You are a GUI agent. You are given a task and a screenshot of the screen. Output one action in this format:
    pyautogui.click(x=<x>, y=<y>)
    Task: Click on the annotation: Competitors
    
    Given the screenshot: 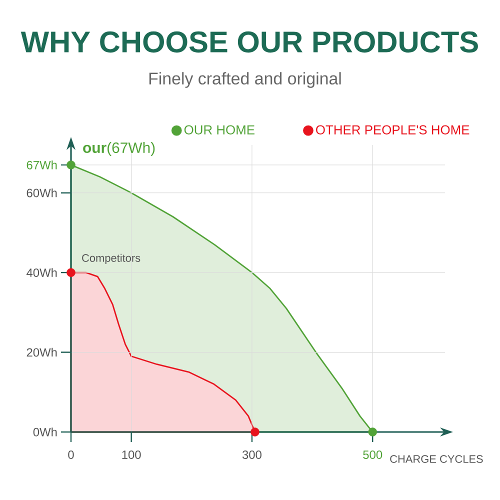 What is the action you would take?
    pyautogui.click(x=111, y=259)
    